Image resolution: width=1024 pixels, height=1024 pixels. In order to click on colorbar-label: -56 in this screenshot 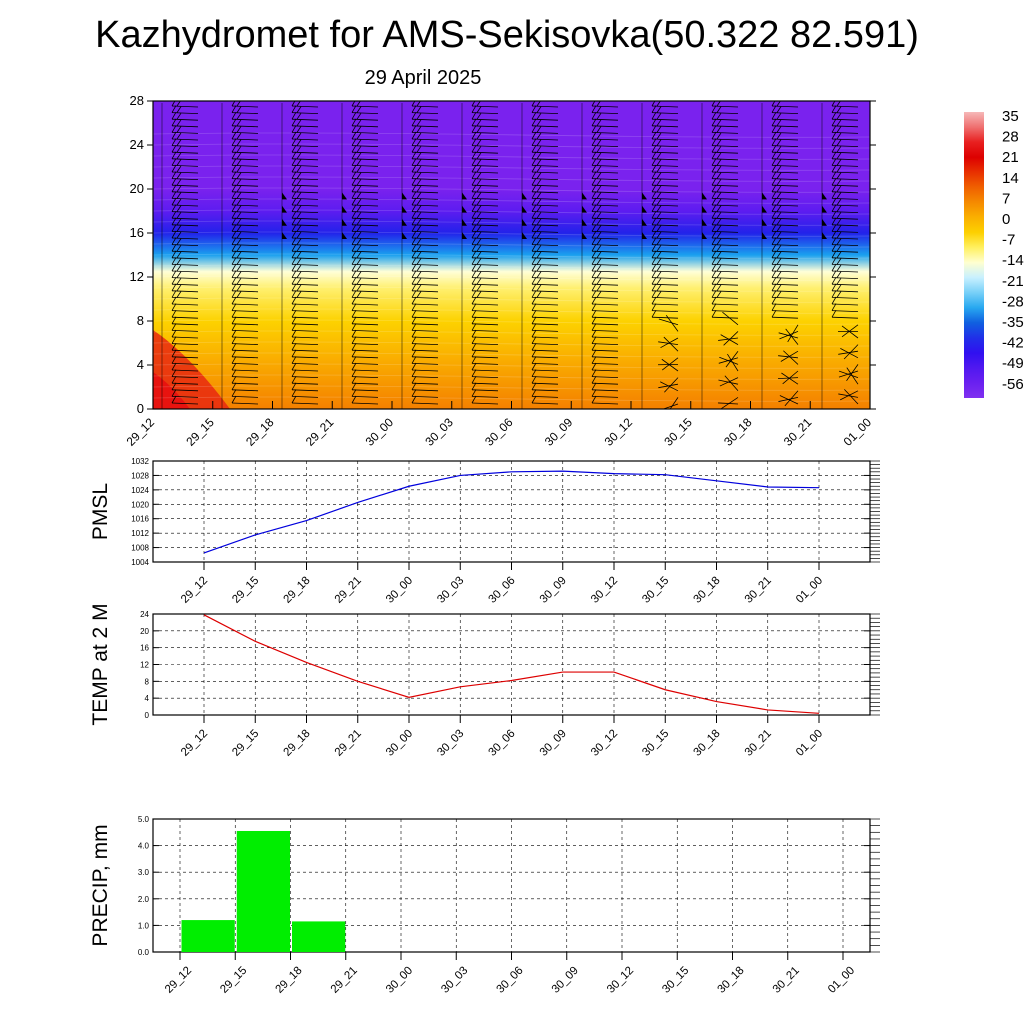, I will do `click(1013, 384)`.